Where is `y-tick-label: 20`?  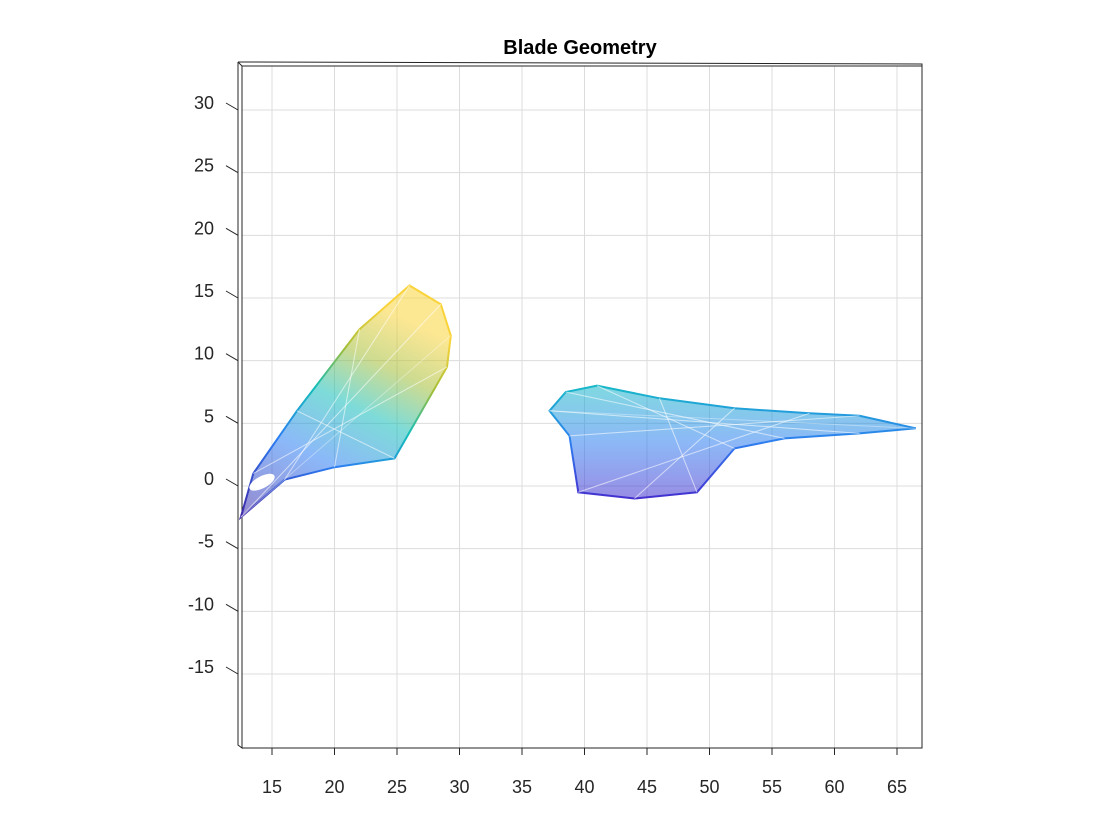
y-tick-label: 20 is located at coordinates (204, 228).